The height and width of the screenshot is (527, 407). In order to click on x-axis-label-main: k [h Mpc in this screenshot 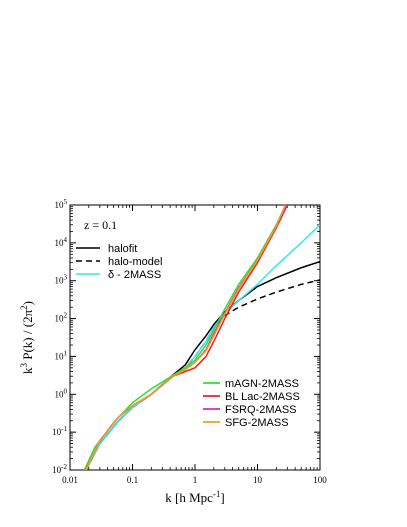, I will do `click(189, 497)`.